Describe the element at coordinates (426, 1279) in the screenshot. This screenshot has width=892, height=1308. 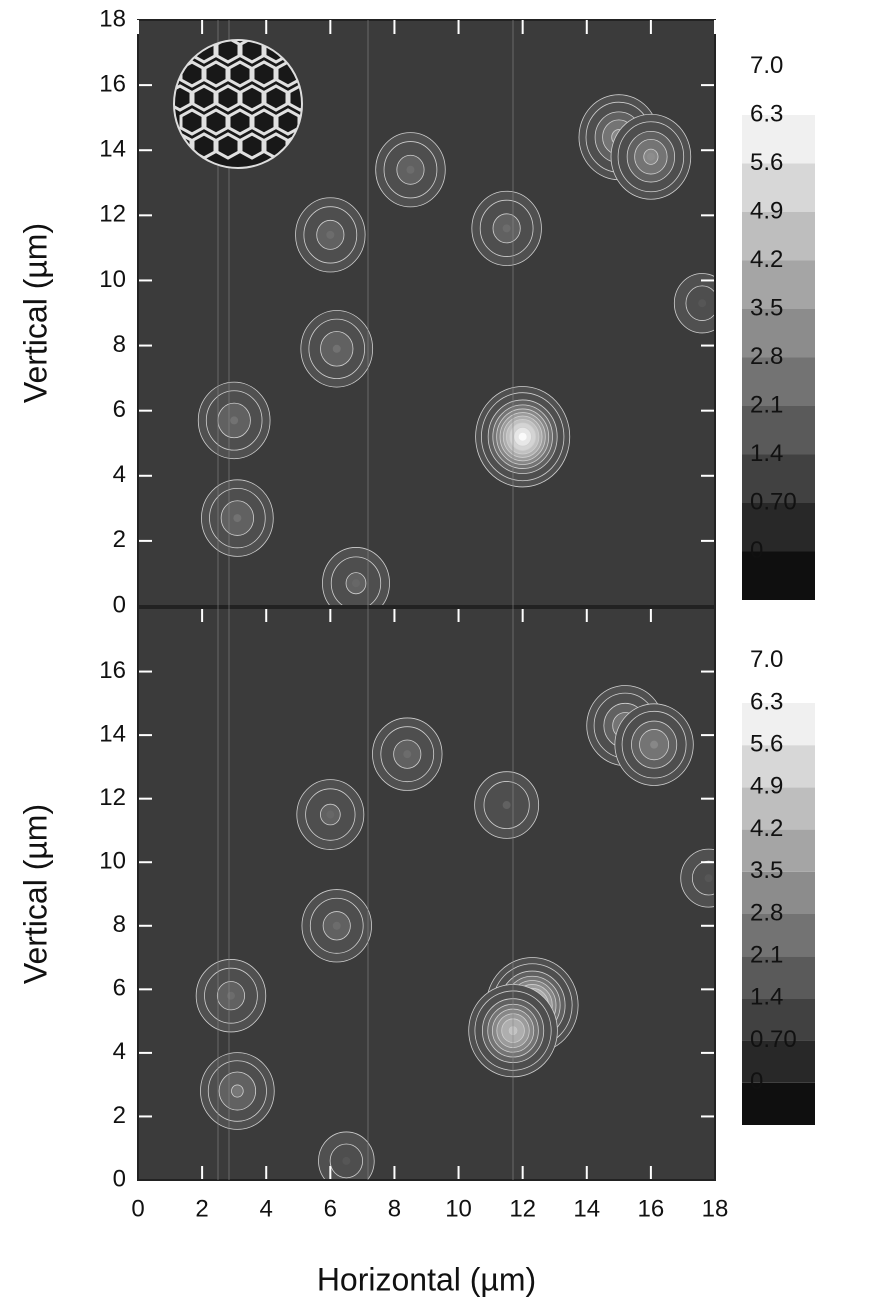
I see `x-axis-label: Horizontal (µm)` at that location.